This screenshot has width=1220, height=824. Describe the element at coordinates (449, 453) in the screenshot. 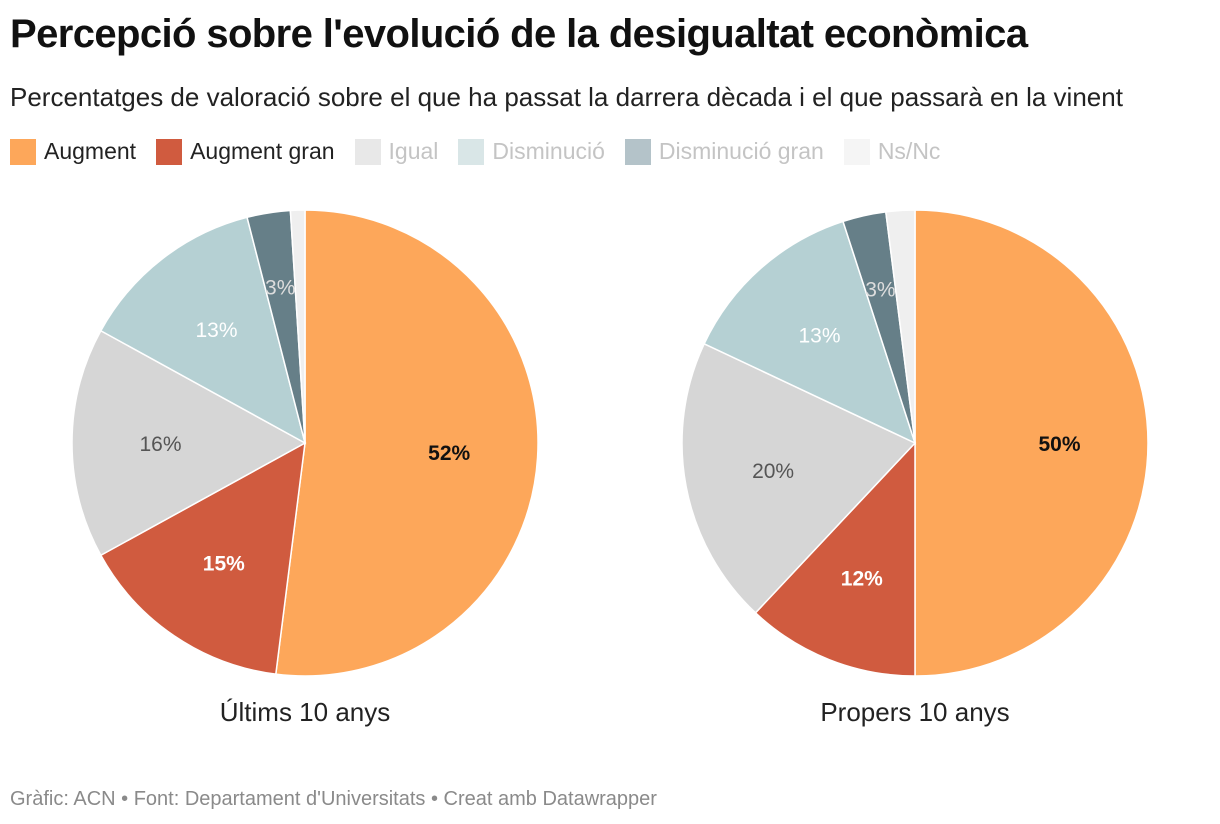

I see `pie-data-label-augment: 52%` at that location.